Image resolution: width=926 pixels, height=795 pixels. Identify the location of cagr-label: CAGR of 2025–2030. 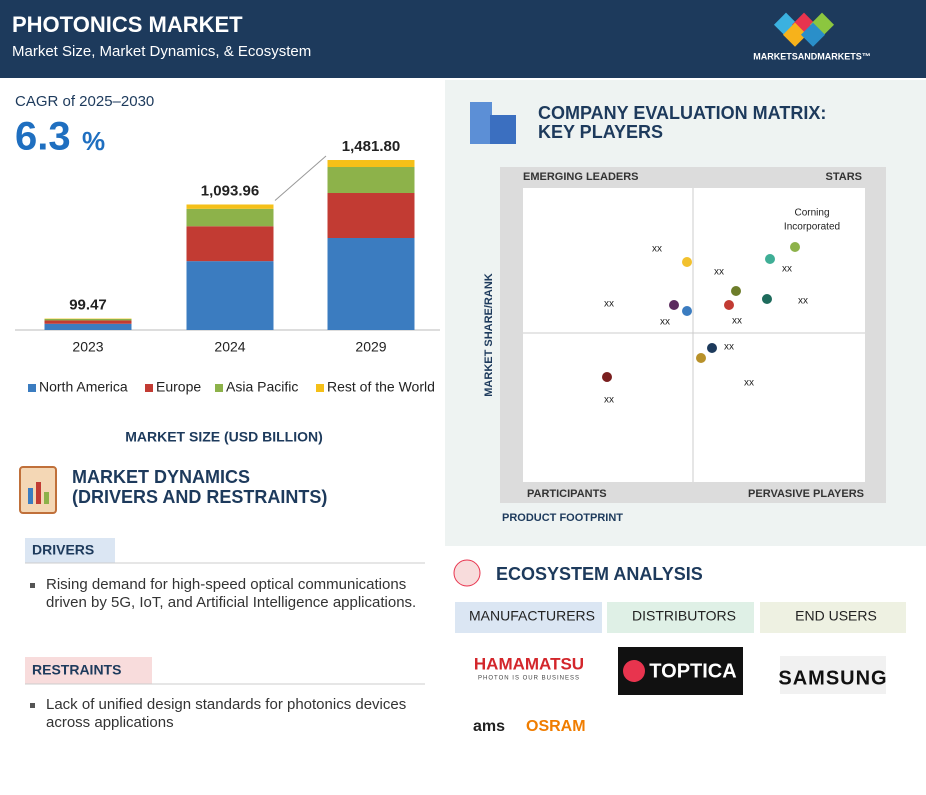
(84, 101).